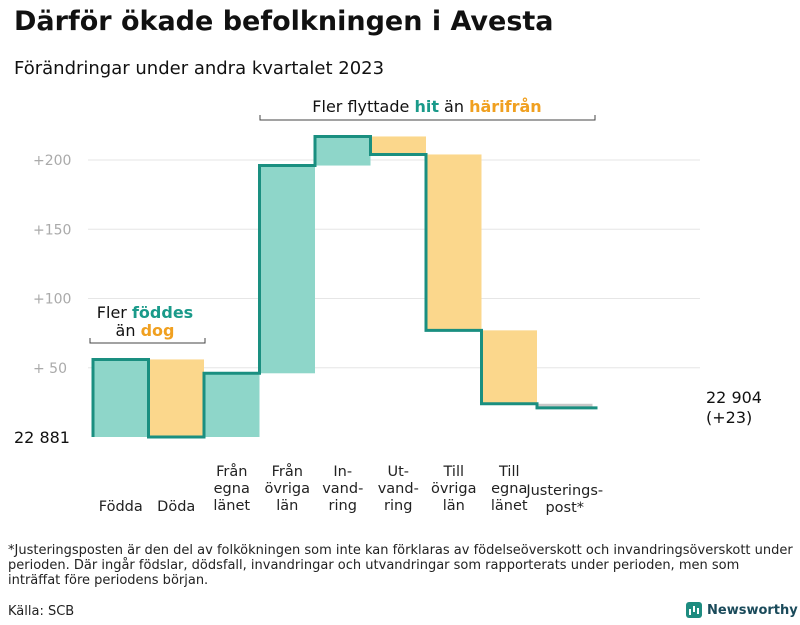 Image resolution: width=800 pixels, height=625 pixels. I want to click on category-label: Födda, so click(121, 507).